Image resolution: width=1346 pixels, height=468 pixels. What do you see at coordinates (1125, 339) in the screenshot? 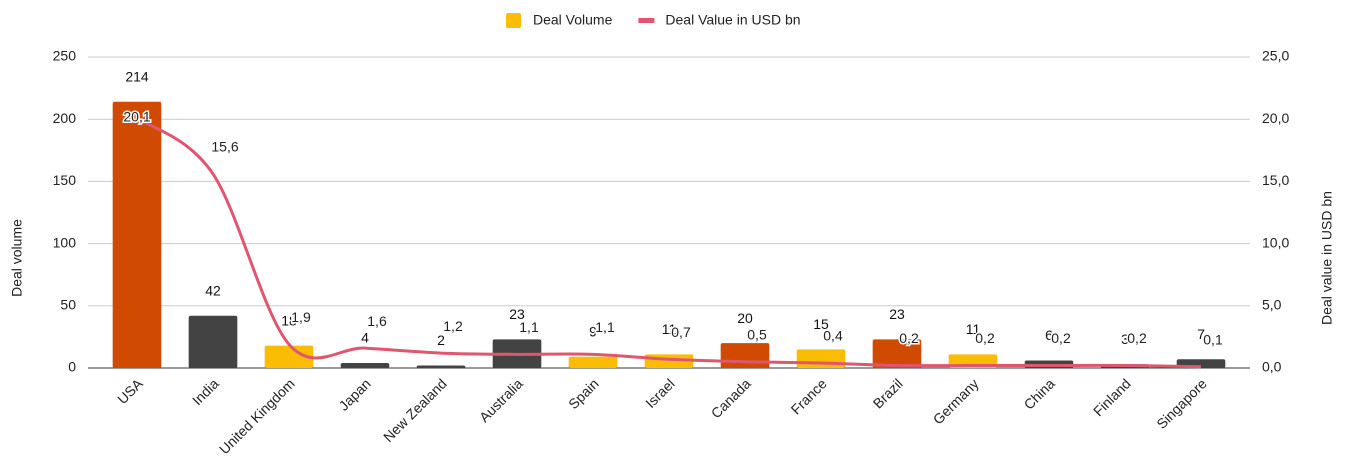
I see `bar-value-label: 3` at bounding box center [1125, 339].